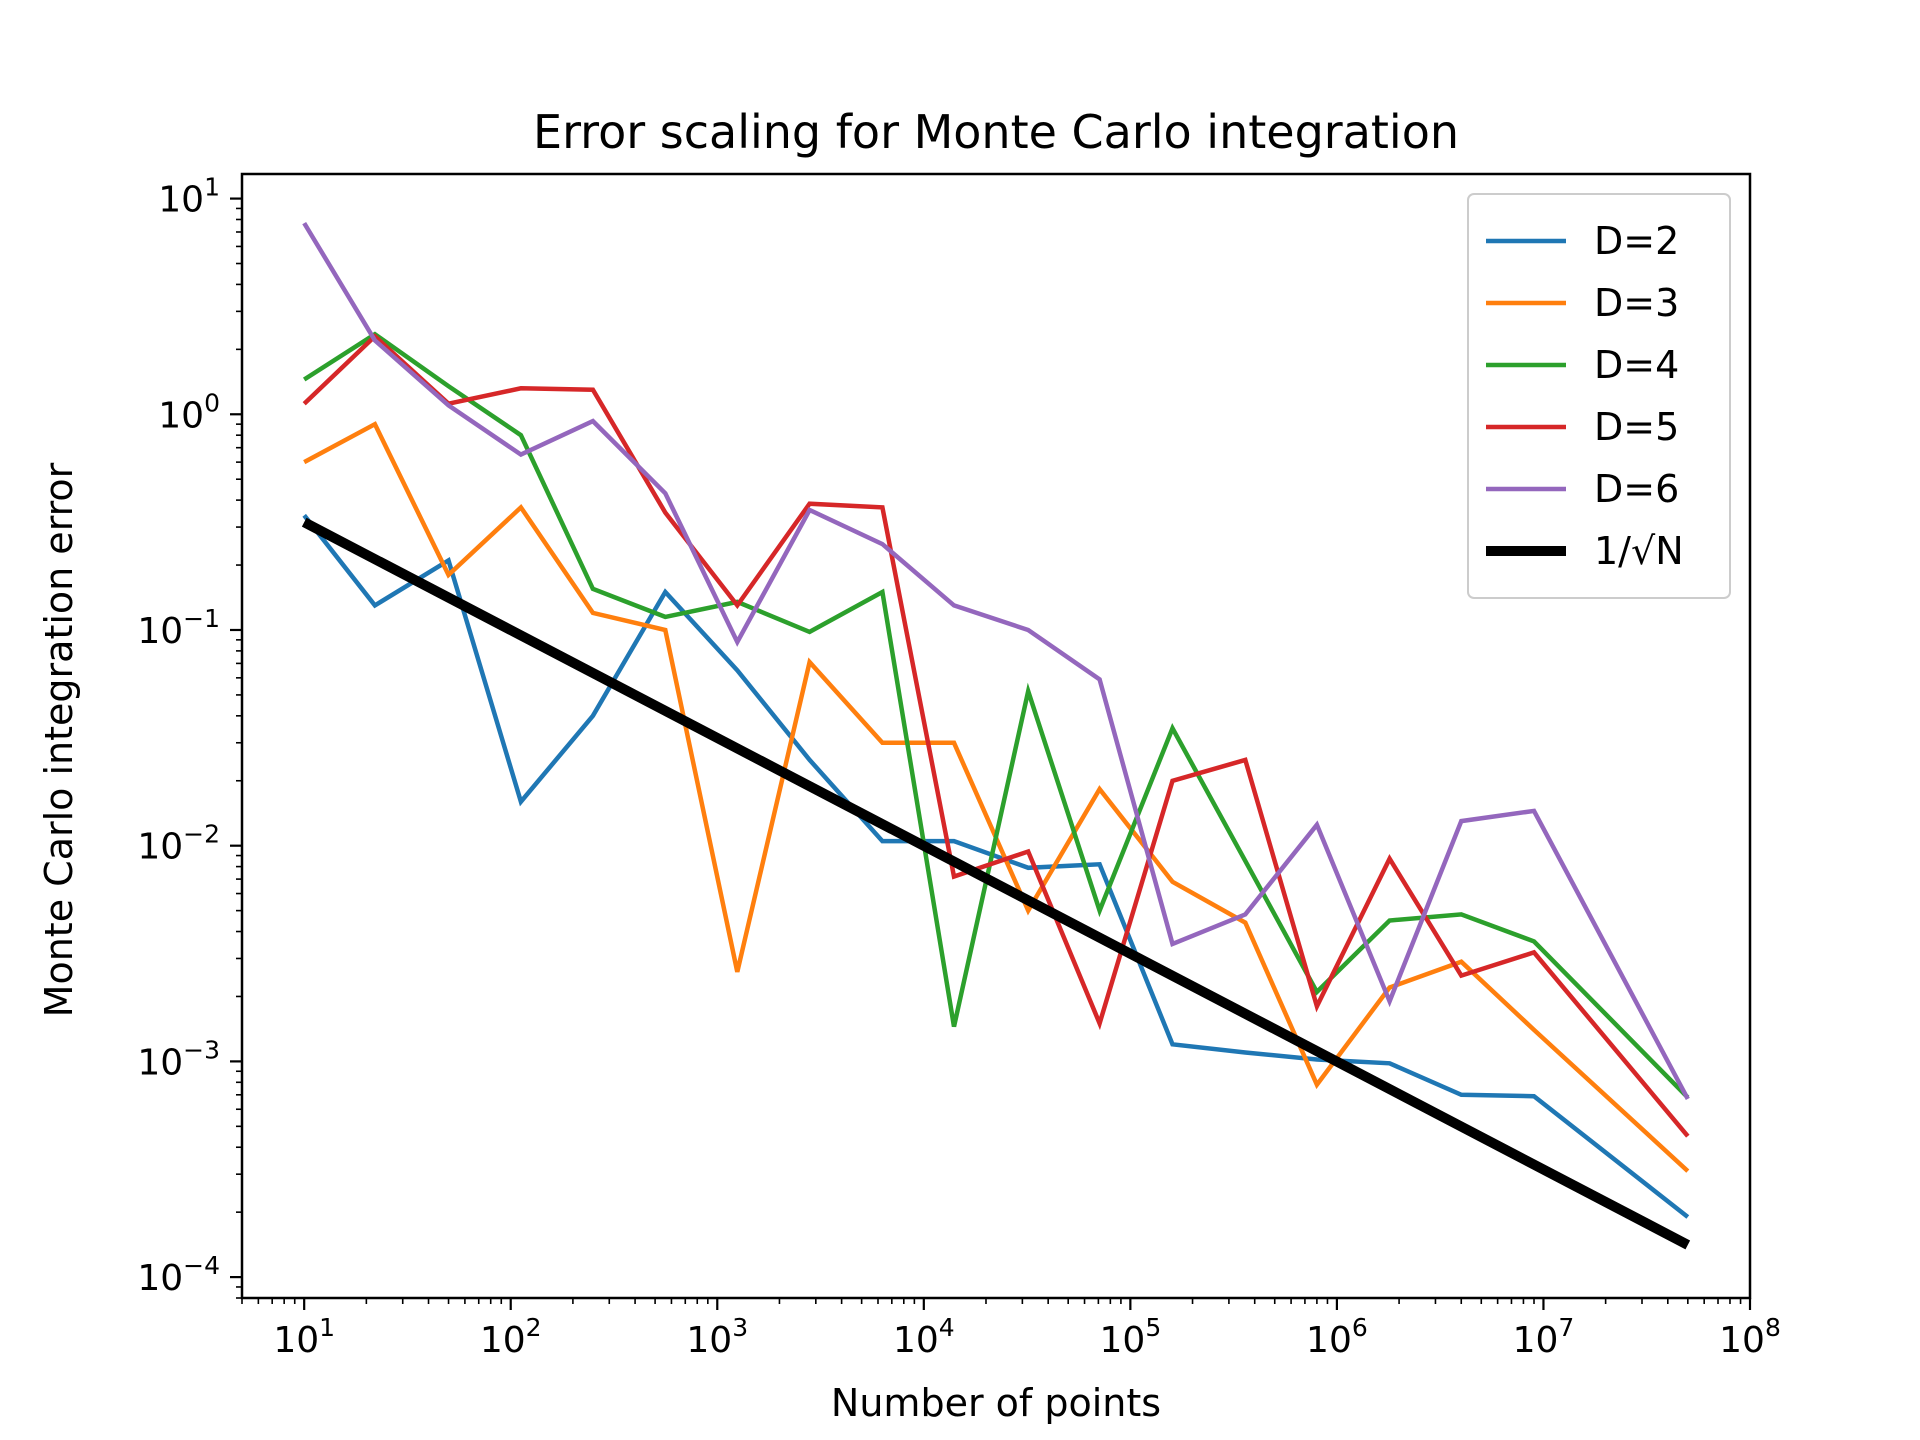  What do you see at coordinates (947, 1327) in the screenshot?
I see `tick-exponent: 4` at bounding box center [947, 1327].